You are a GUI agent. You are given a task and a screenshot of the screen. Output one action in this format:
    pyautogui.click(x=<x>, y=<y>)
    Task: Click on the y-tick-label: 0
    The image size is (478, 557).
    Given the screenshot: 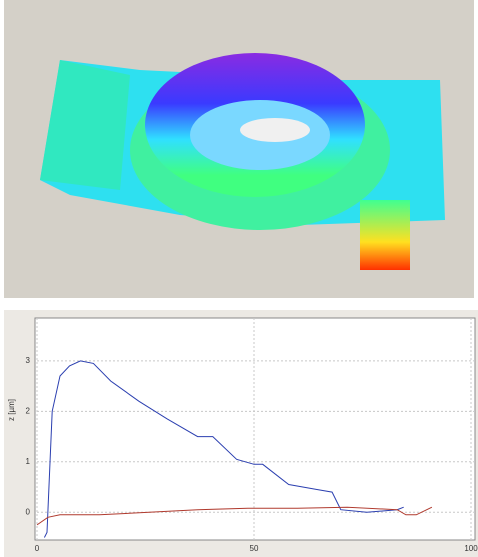 What is the action you would take?
    pyautogui.click(x=28, y=511)
    